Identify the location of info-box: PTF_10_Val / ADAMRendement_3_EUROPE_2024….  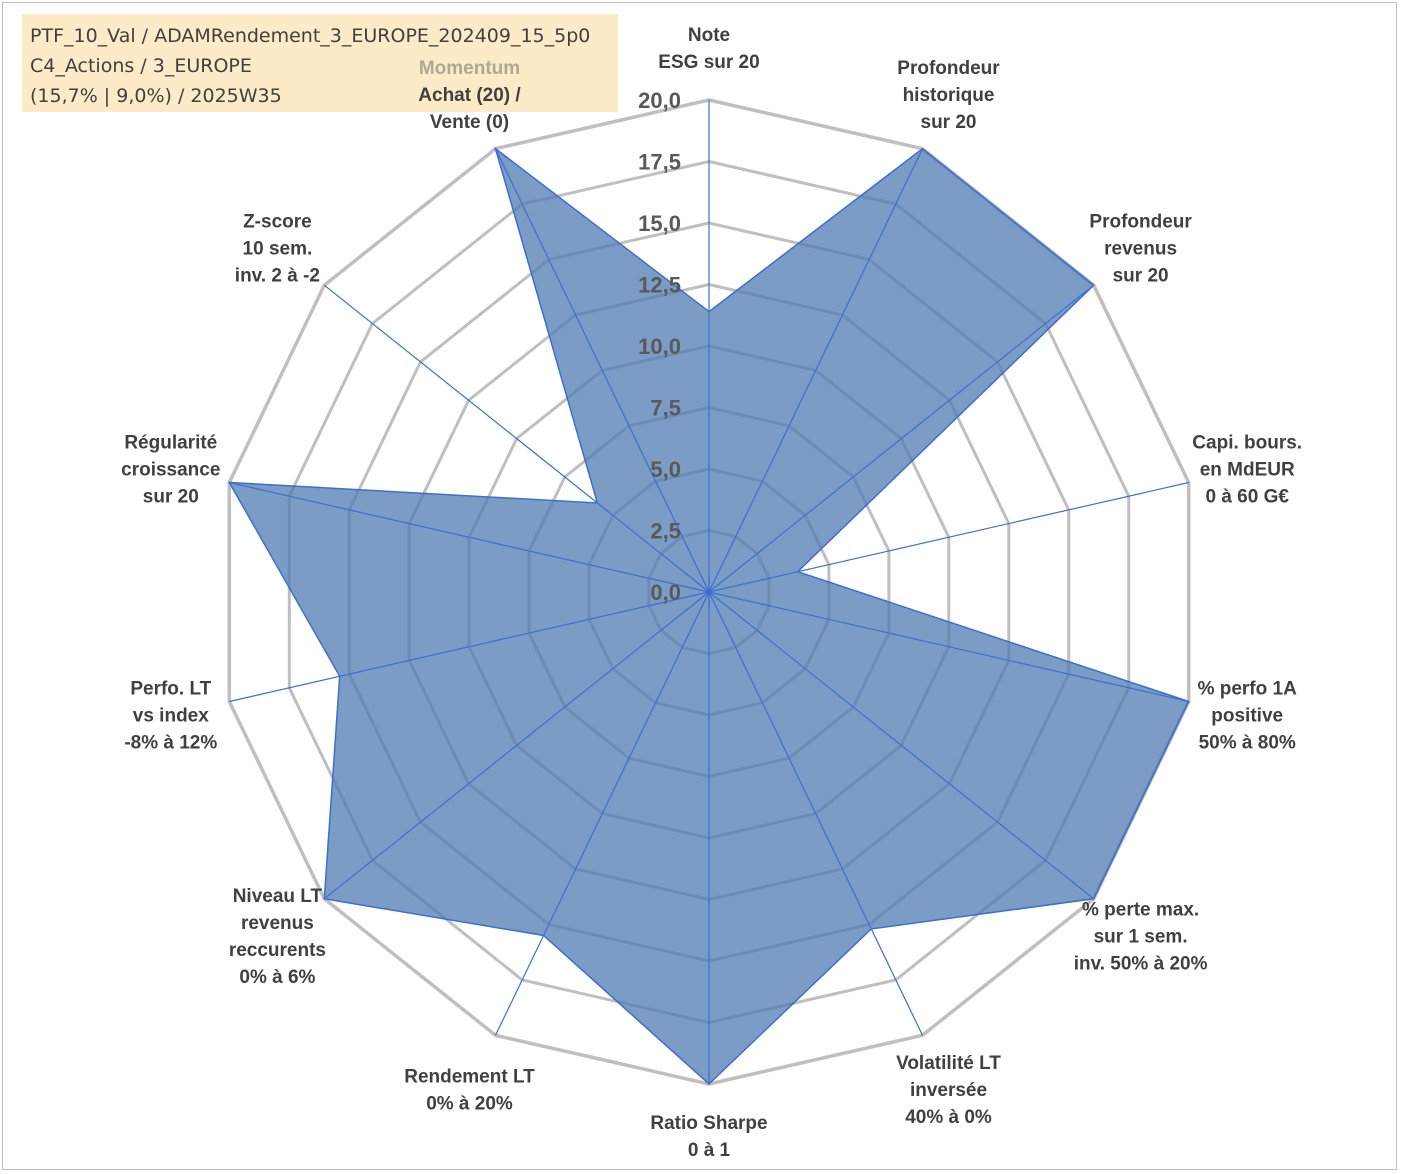
(320, 63).